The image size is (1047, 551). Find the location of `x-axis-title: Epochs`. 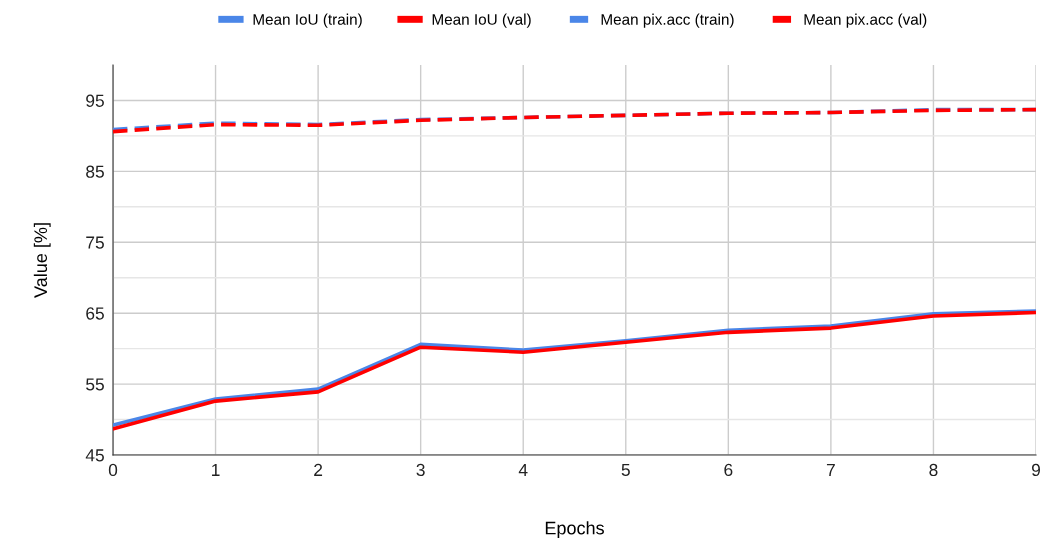

x-axis-title: Epochs is located at coordinates (574, 530).